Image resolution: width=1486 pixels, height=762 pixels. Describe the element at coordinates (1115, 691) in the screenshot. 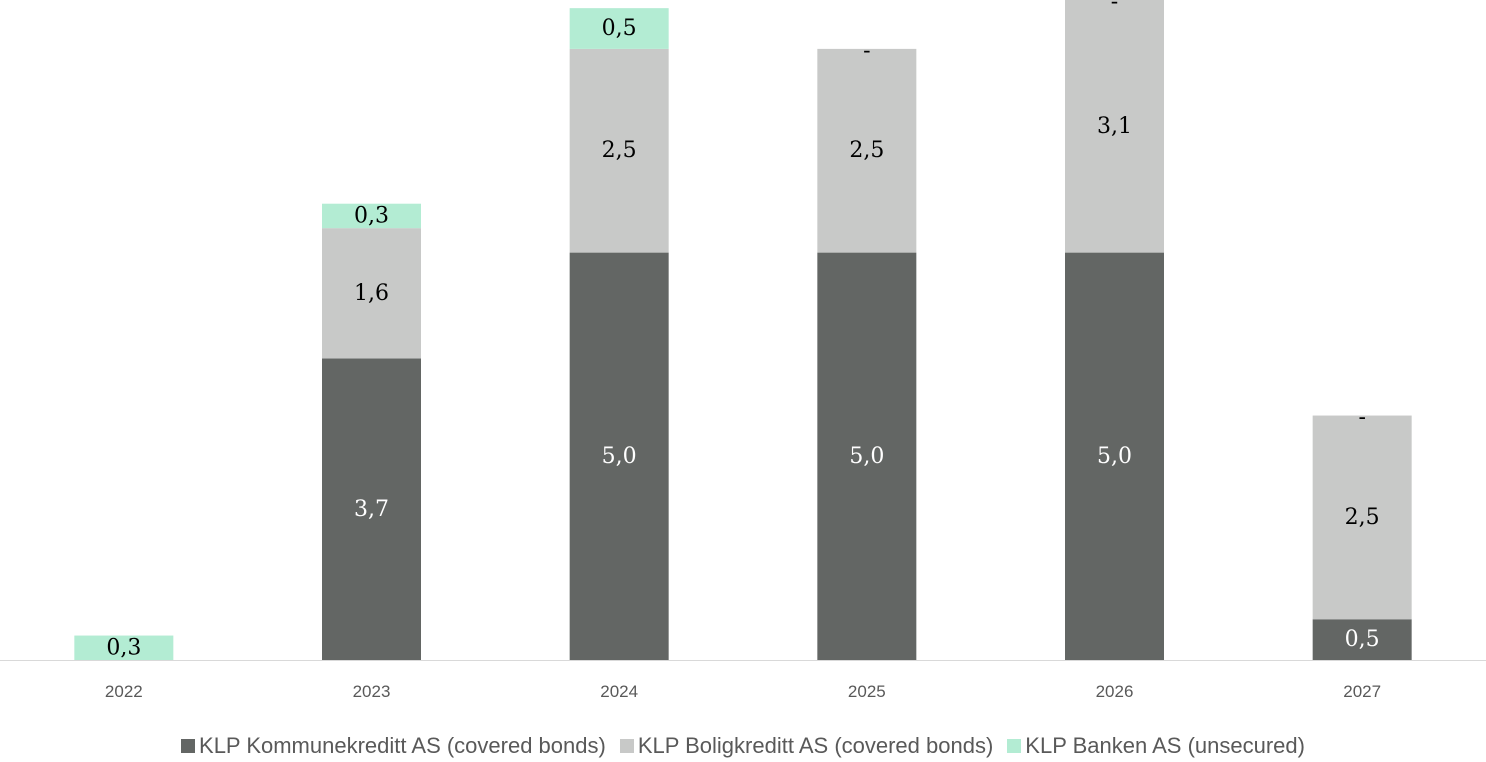

I see `category-label-2026: 2026` at that location.